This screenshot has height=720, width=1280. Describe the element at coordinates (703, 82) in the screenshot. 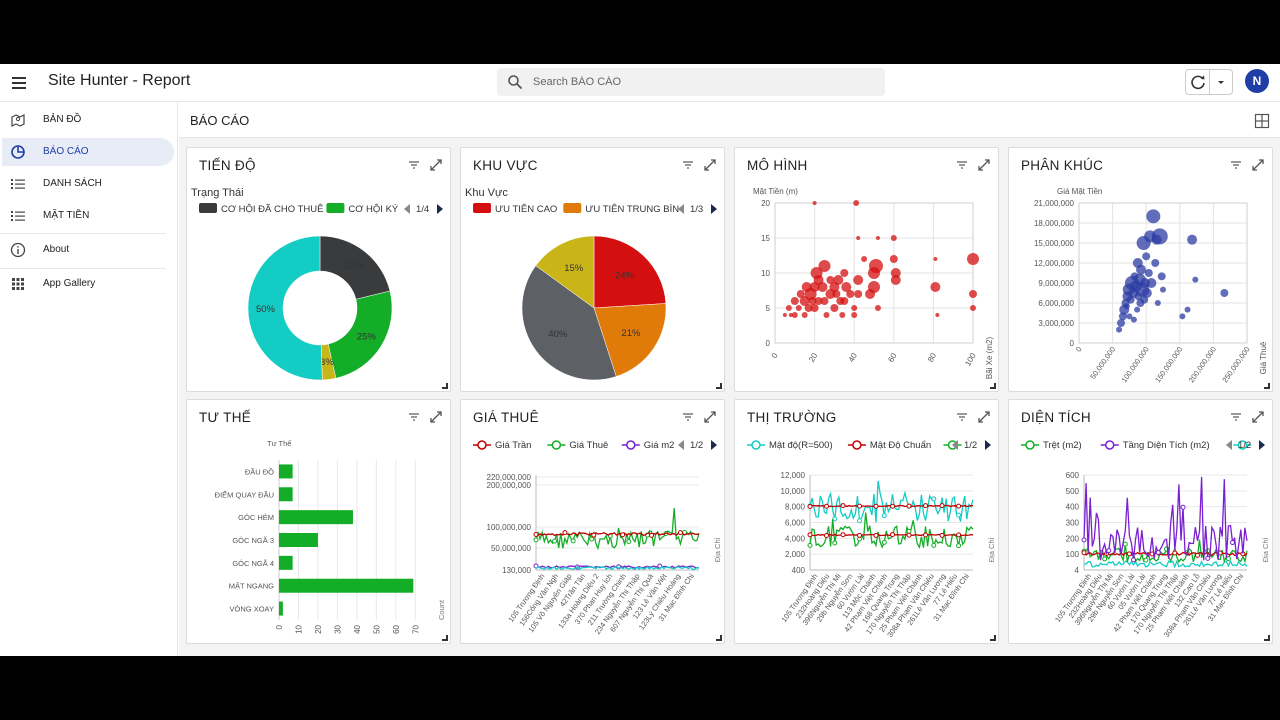

I see `search-input` at that location.